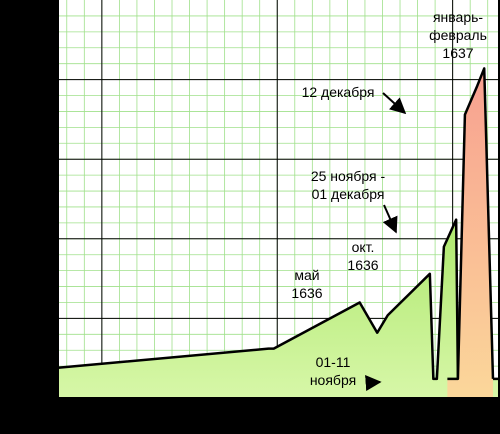  I want to click on annotation-line: 01 декабря, so click(348, 194).